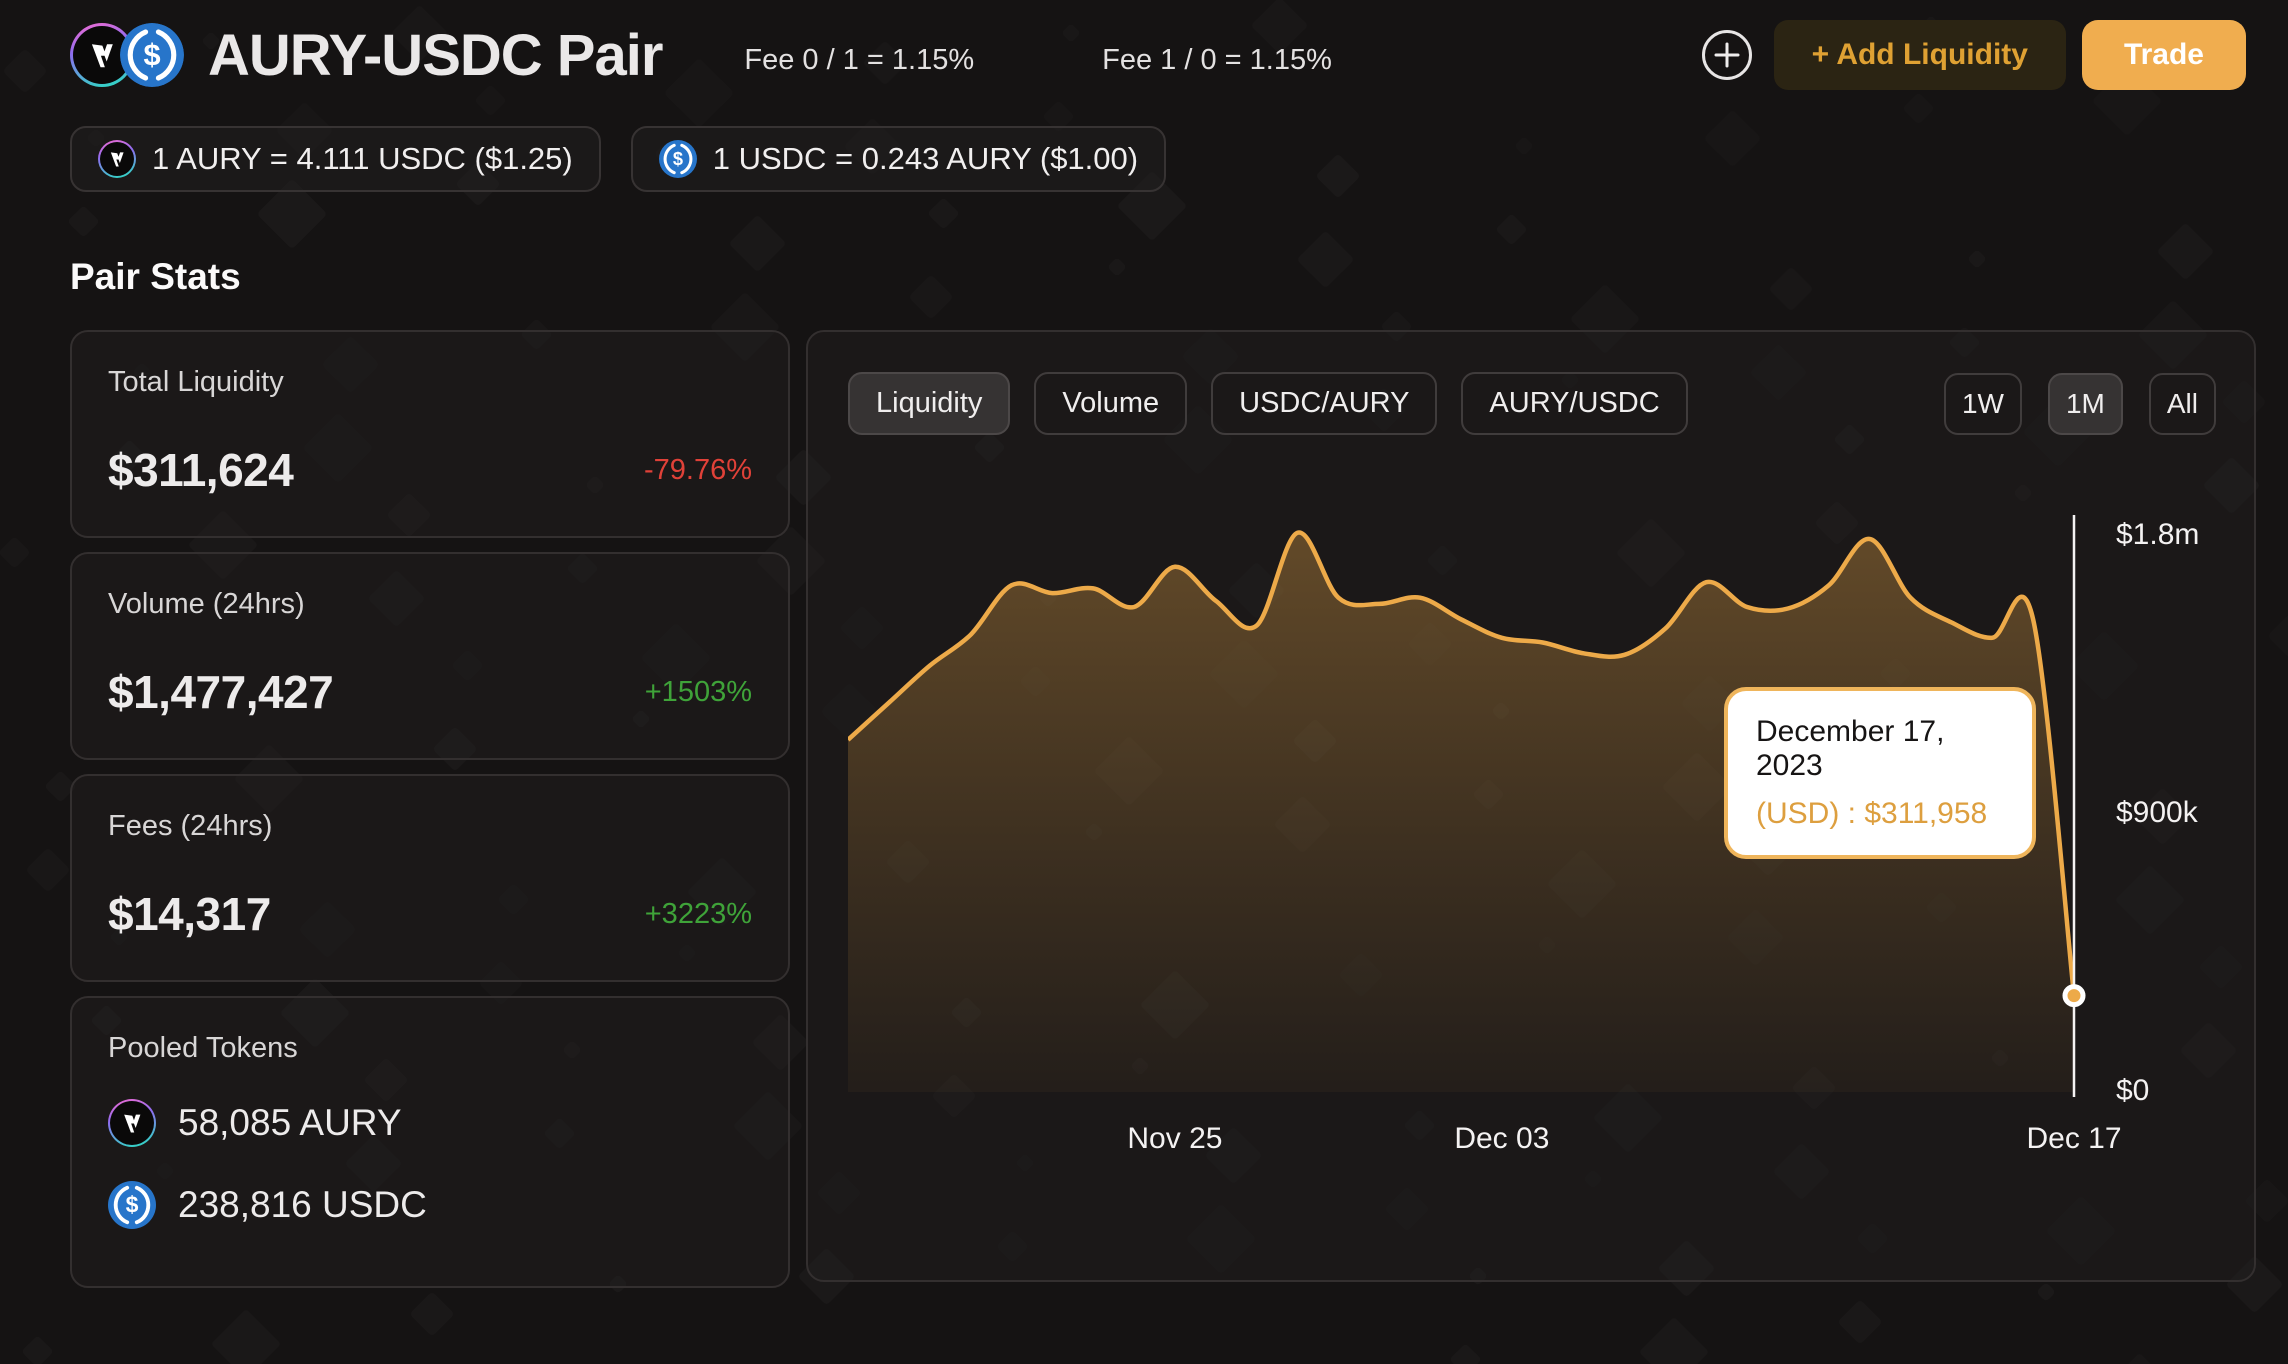 Image resolution: width=2288 pixels, height=1364 pixels. Describe the element at coordinates (1502, 1138) in the screenshot. I see `x-tick-label: Dec 03` at that location.